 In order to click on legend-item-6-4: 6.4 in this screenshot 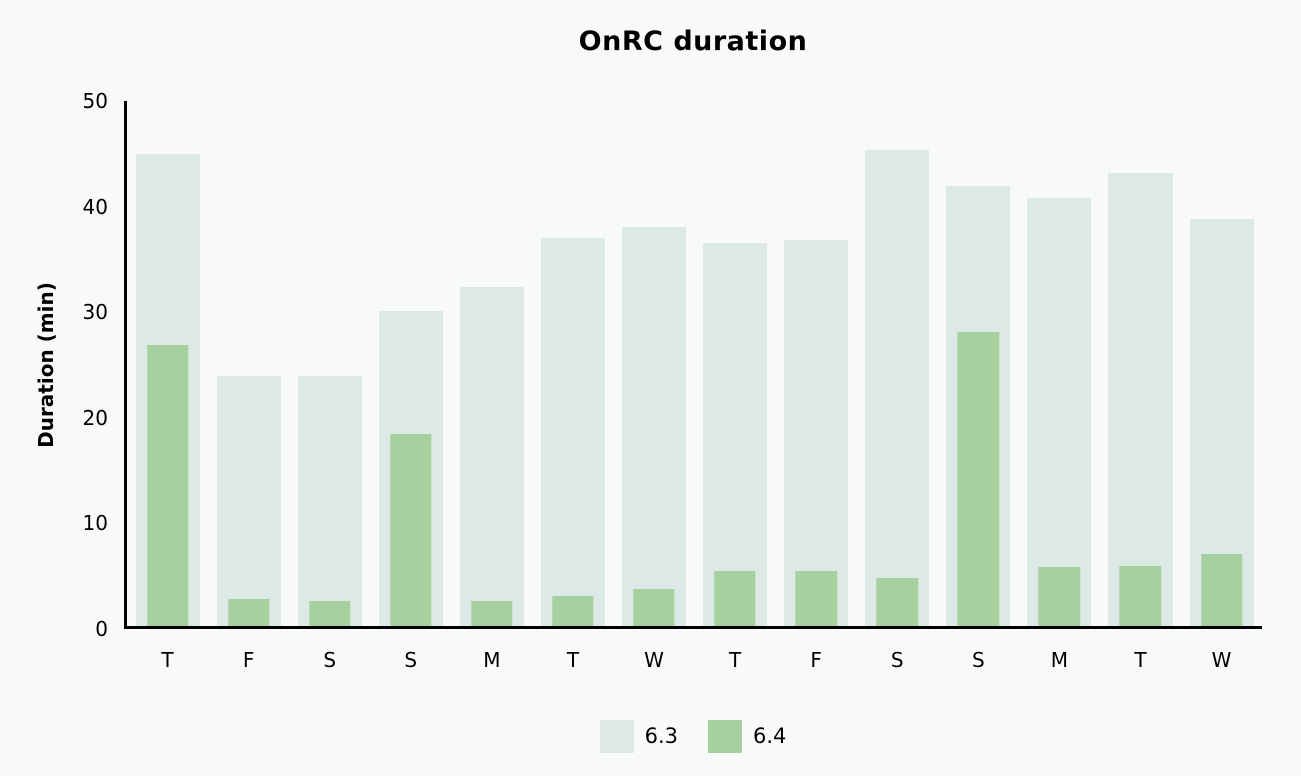, I will do `click(747, 736)`.